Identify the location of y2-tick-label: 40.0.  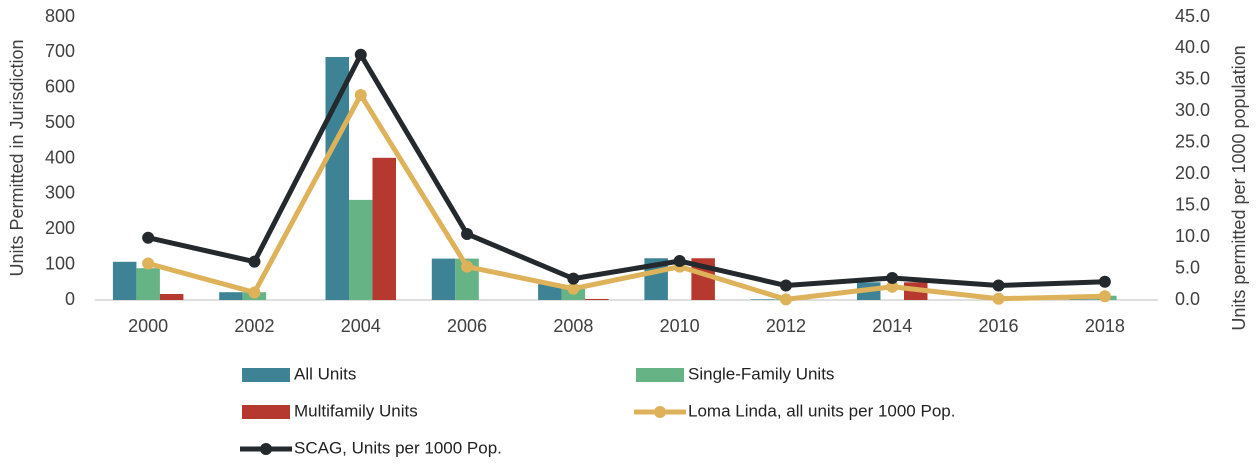
(1192, 47).